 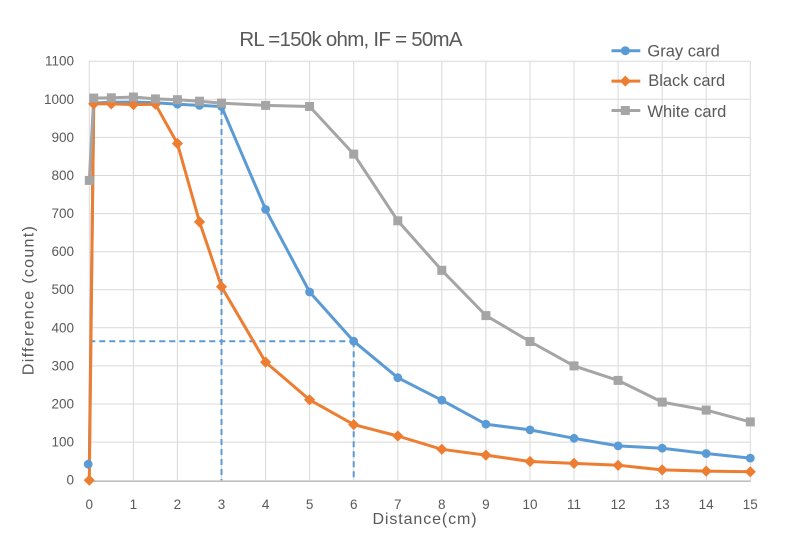 What do you see at coordinates (310, 504) in the screenshot?
I see `svg-text: 5` at bounding box center [310, 504].